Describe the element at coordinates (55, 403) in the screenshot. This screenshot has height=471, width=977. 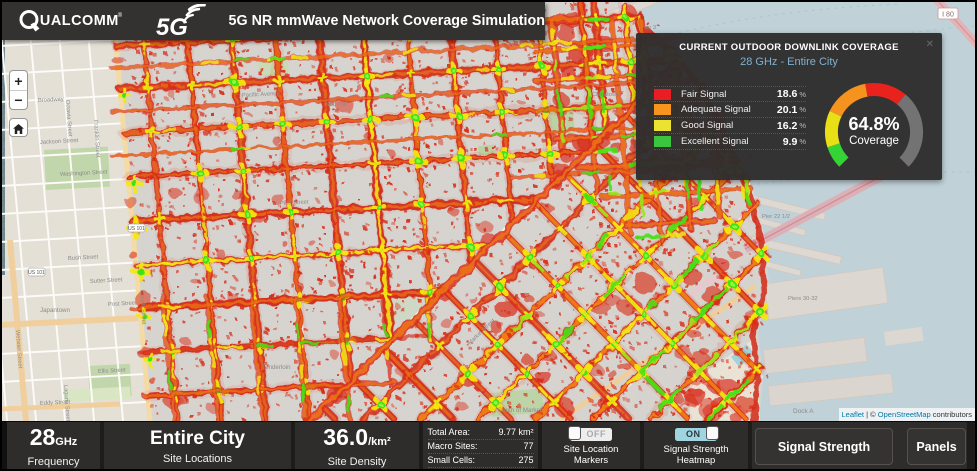
I see `svg-text: Eddy Street` at that location.